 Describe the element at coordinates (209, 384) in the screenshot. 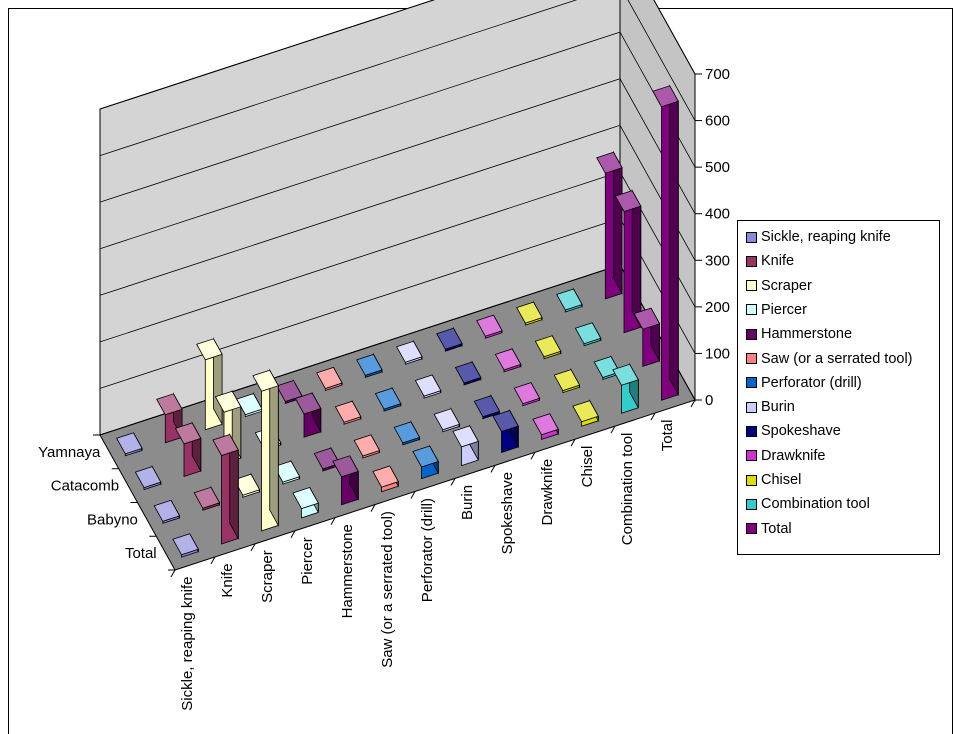

I see `bar-3-yamnaya` at that location.